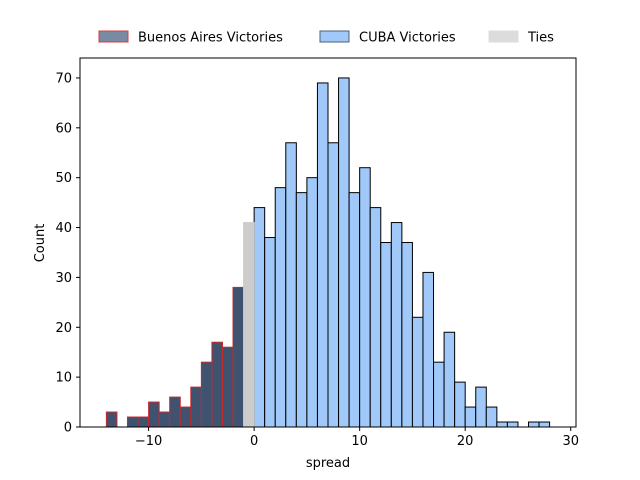 This screenshot has height=480, width=640. I want to click on bar-ties--1, so click(249, 325).